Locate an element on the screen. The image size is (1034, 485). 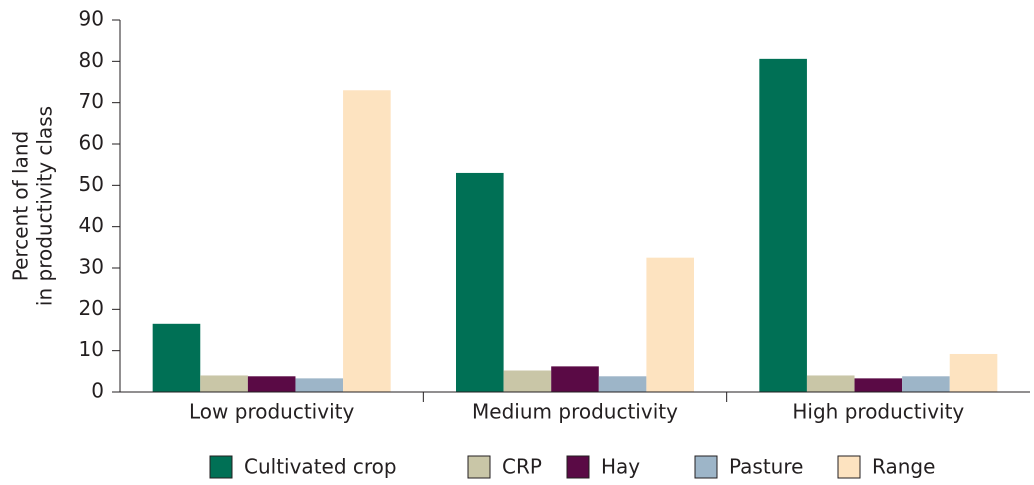
y-axis-title-line: Percent of land is located at coordinates (21, 206).